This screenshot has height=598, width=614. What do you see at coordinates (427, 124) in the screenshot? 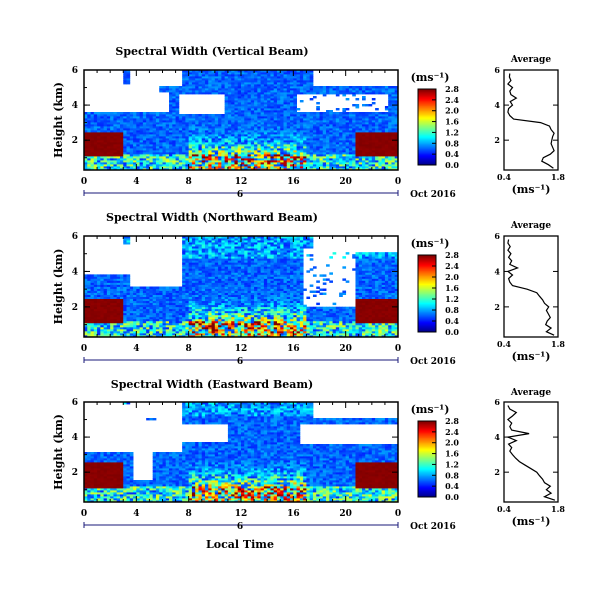
I see `colorbar-segment` at bounding box center [427, 124].